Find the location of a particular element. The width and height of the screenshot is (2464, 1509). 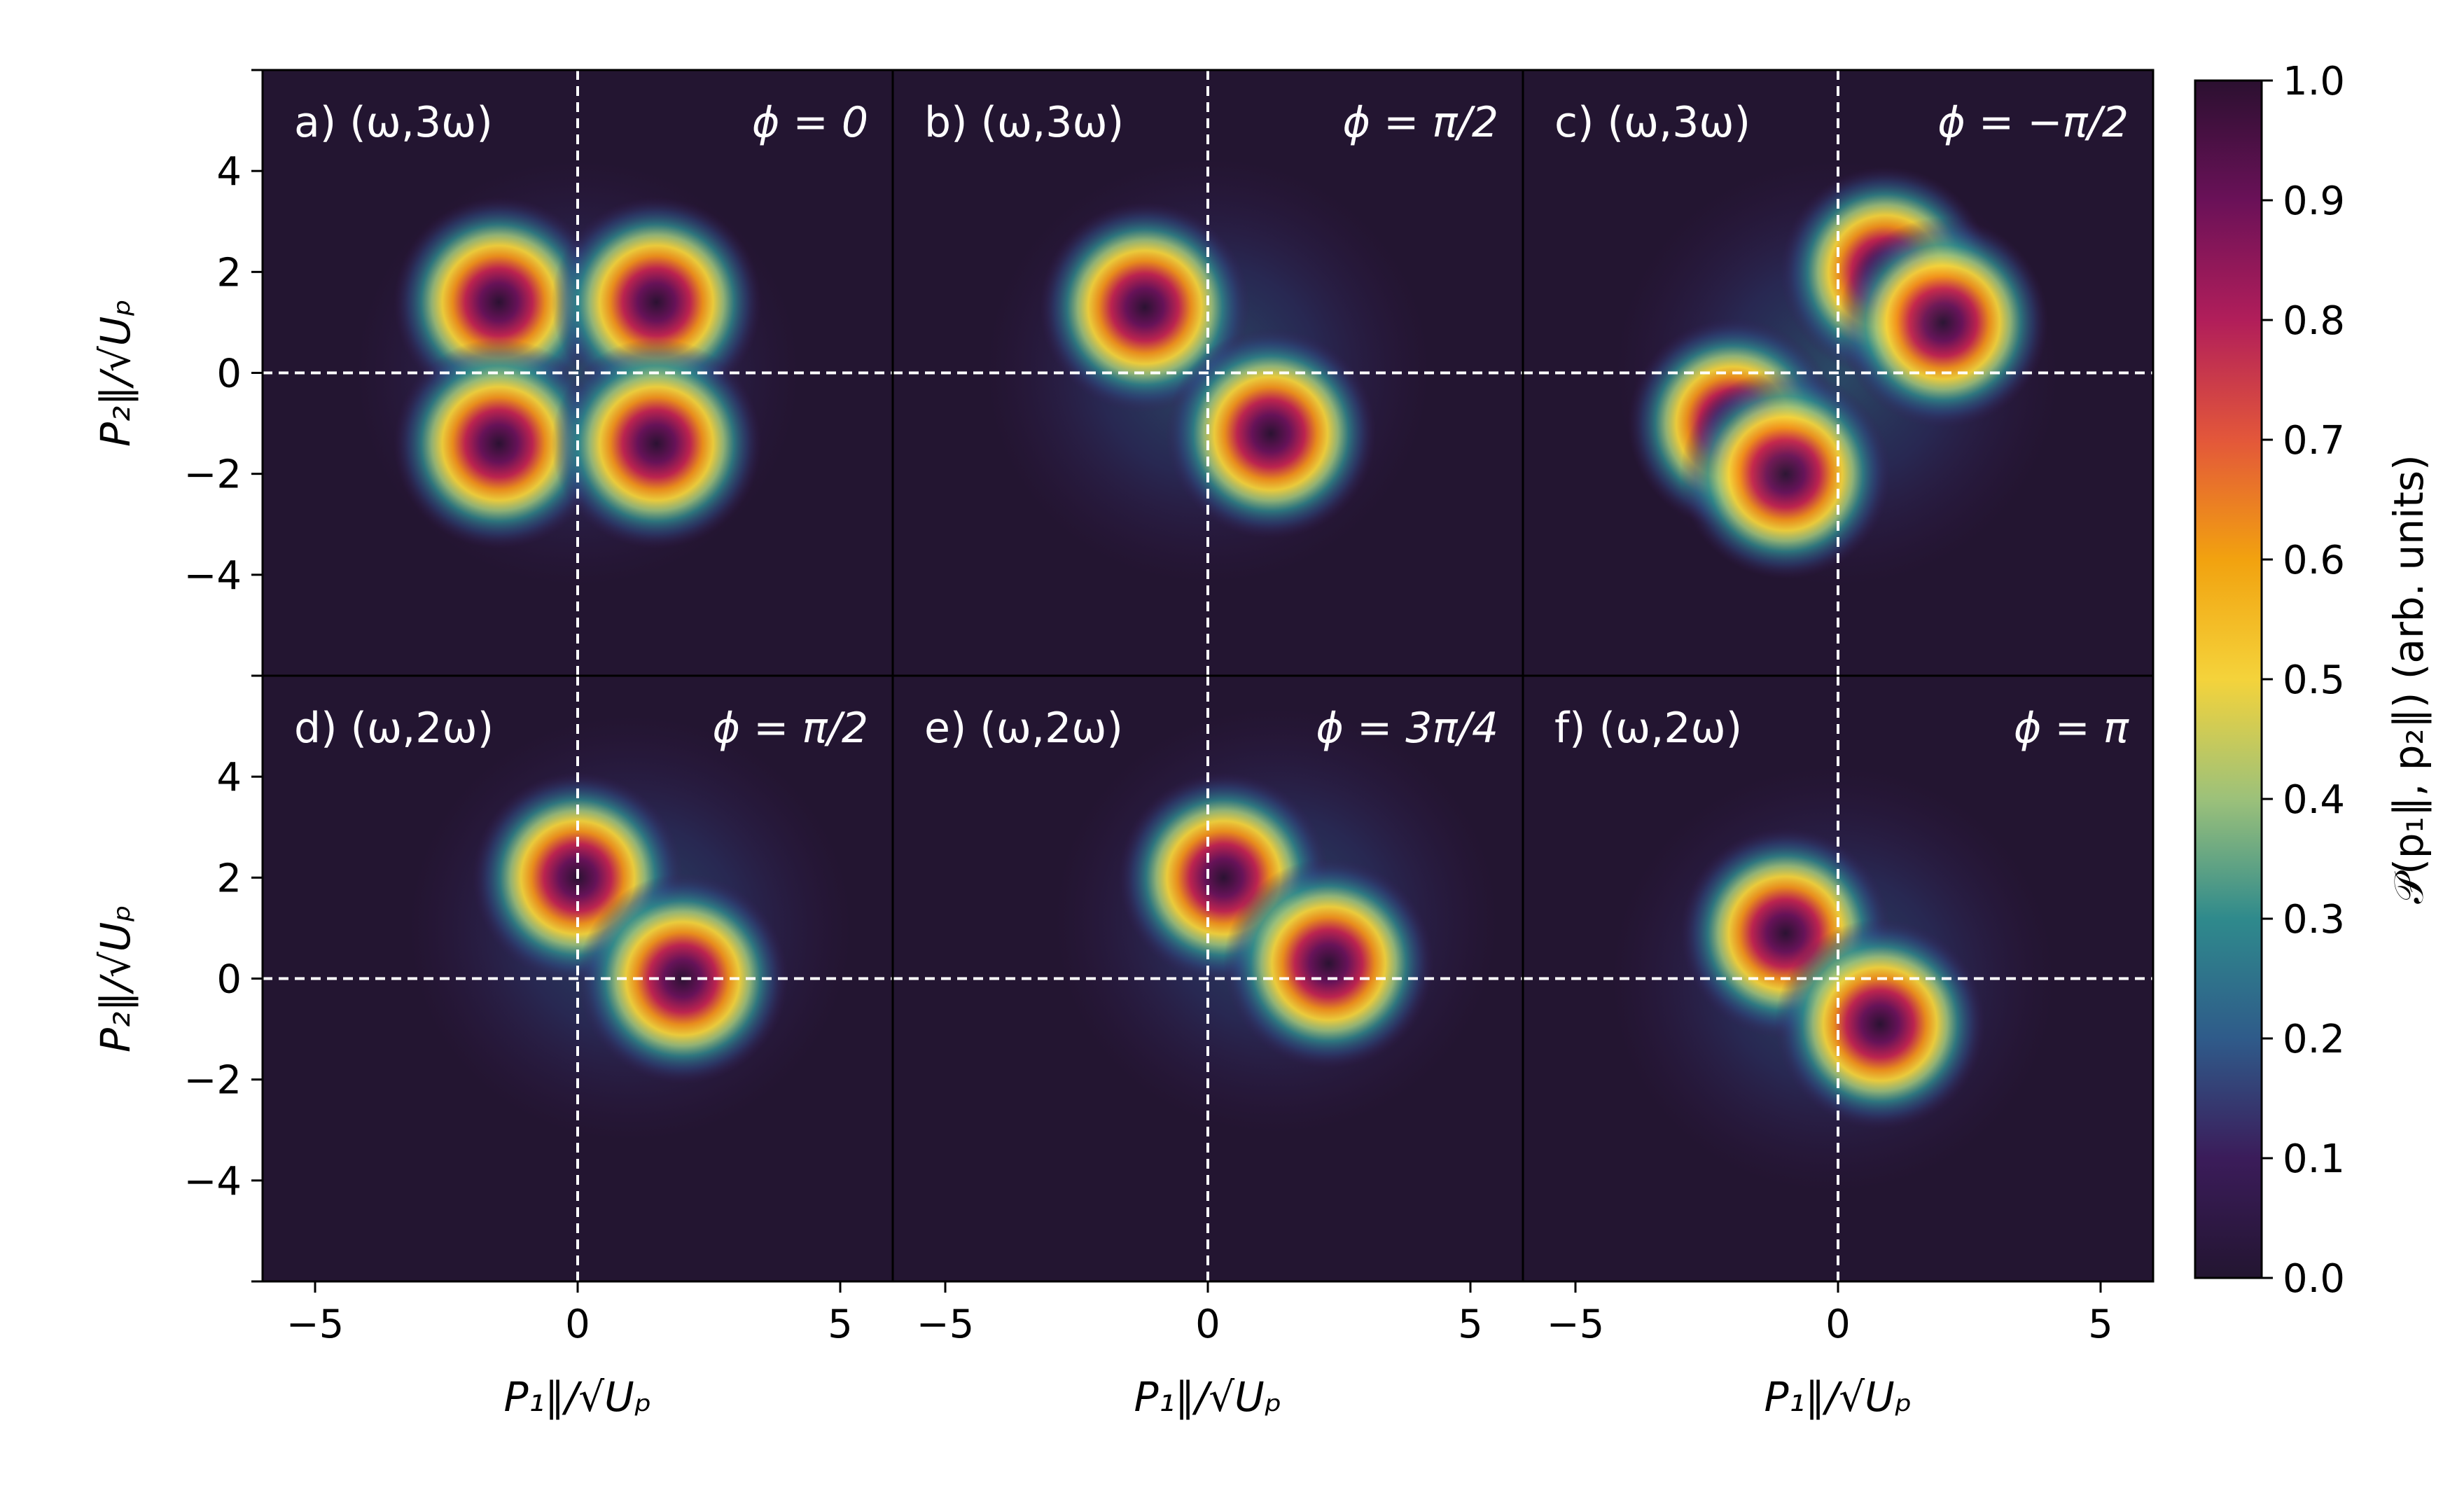

colorbar-tick-label: 0.5 is located at coordinates (2314, 680).